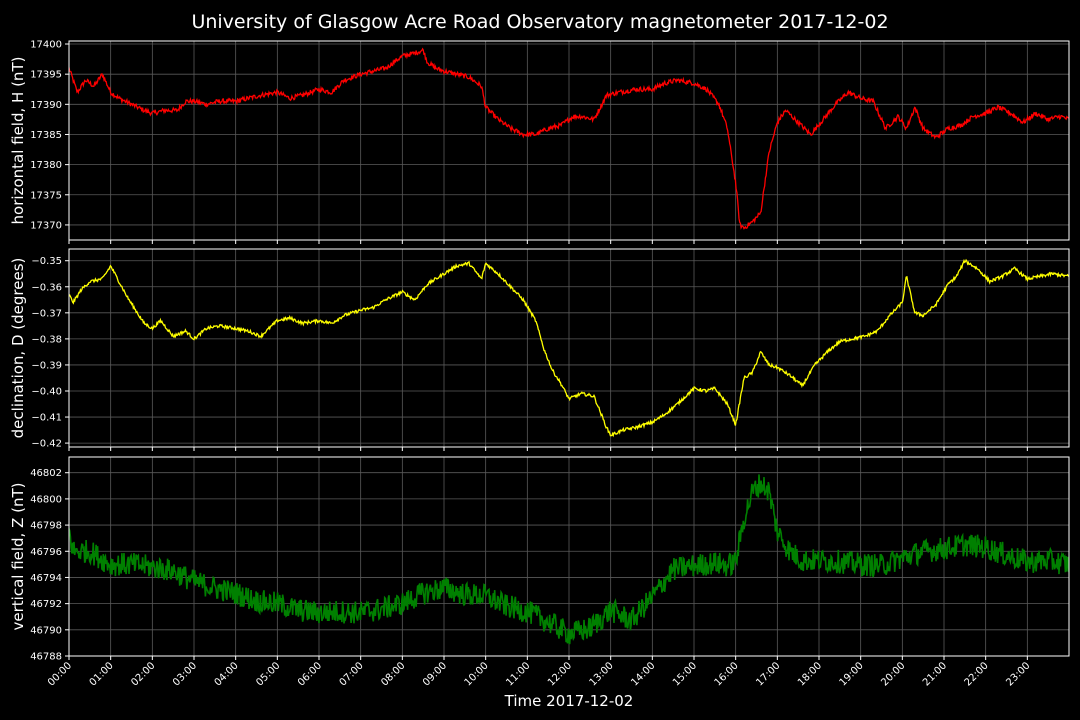  I want to click on x-tick-label: 05:00, so click(268, 674).